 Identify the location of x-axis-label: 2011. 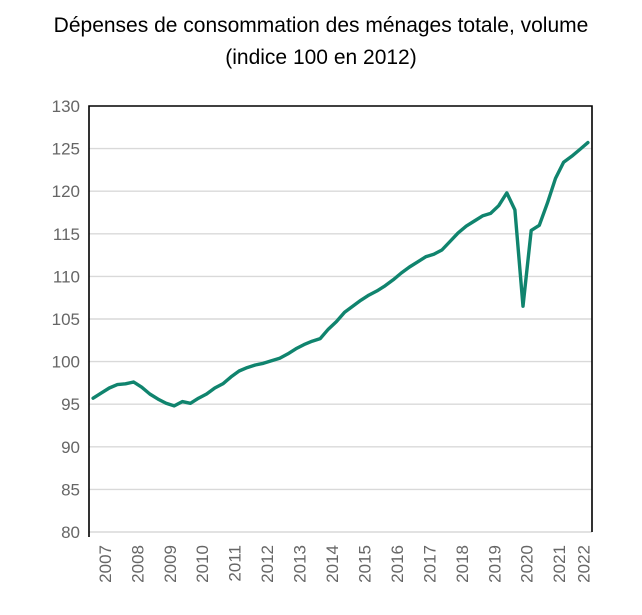
(235, 563).